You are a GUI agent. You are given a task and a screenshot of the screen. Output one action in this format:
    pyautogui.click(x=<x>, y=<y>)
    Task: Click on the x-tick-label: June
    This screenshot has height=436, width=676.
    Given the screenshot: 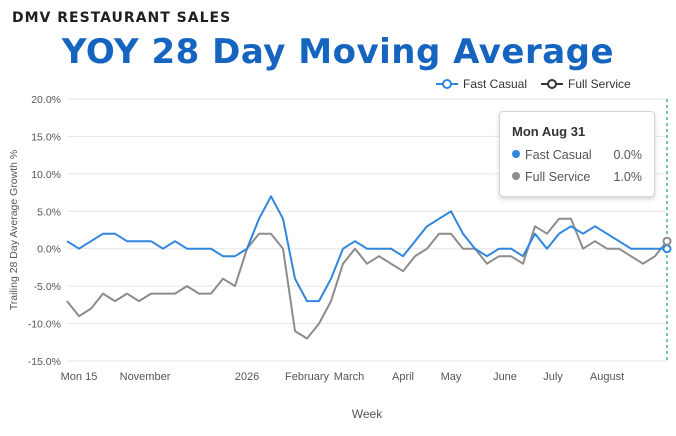 What is the action you would take?
    pyautogui.click(x=505, y=377)
    